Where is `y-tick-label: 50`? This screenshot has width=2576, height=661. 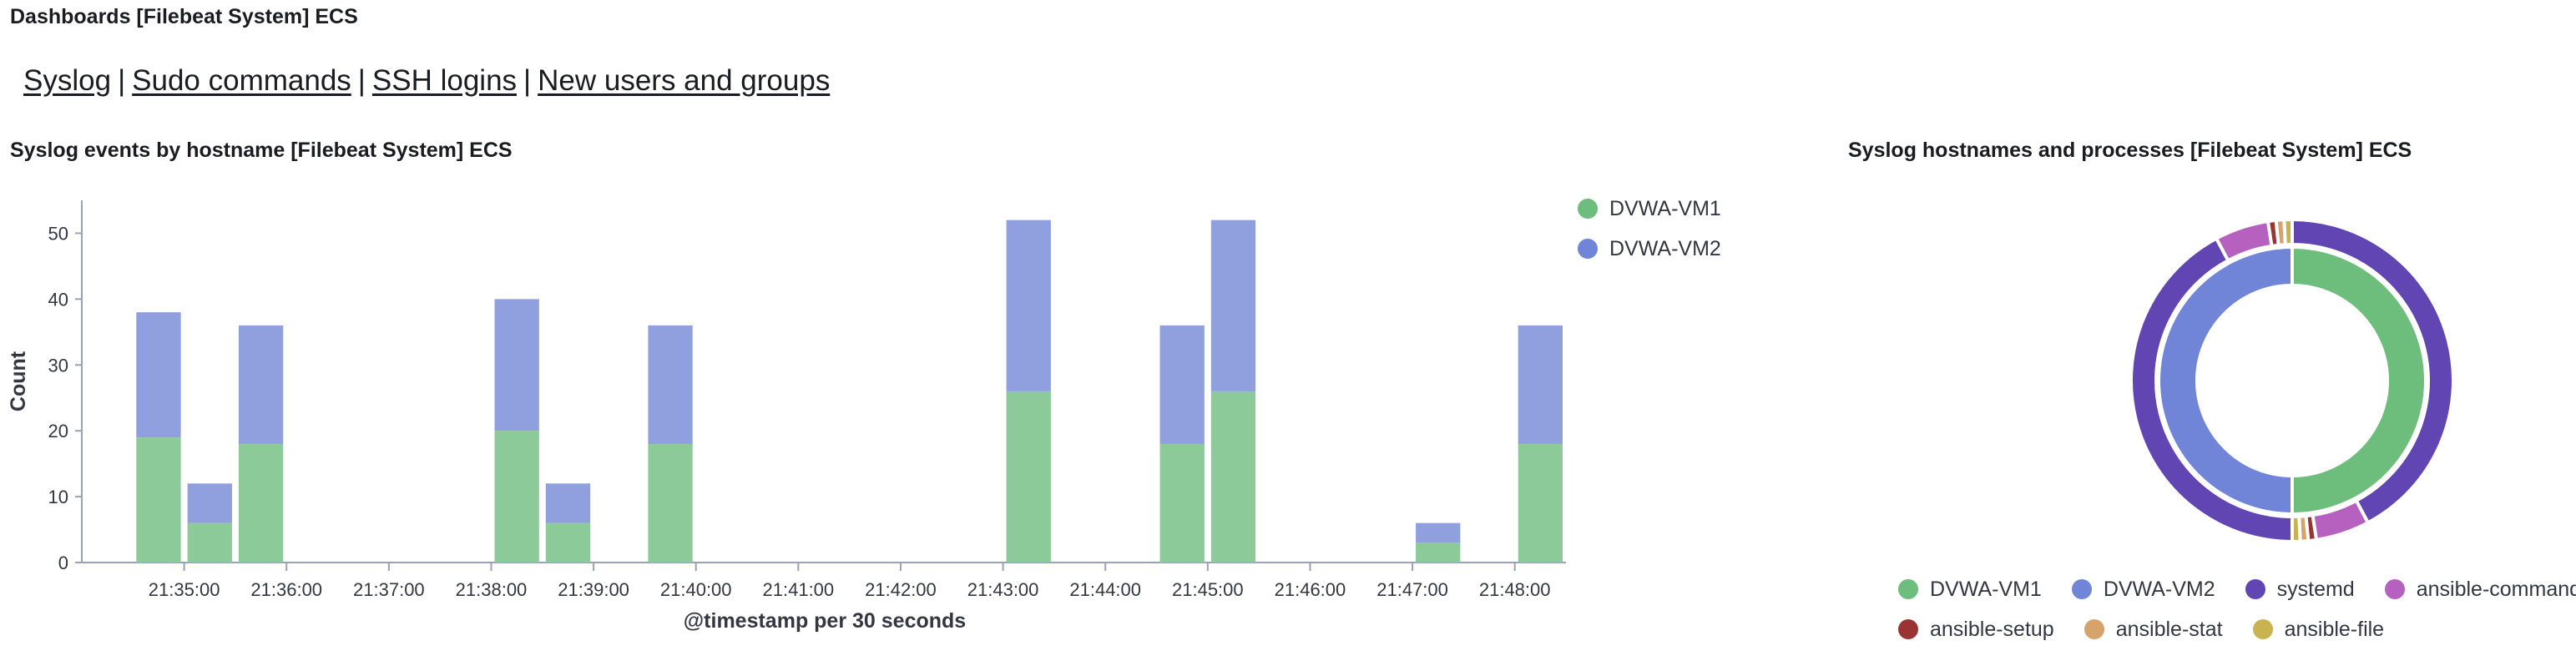
y-tick-label: 50 is located at coordinates (58, 233).